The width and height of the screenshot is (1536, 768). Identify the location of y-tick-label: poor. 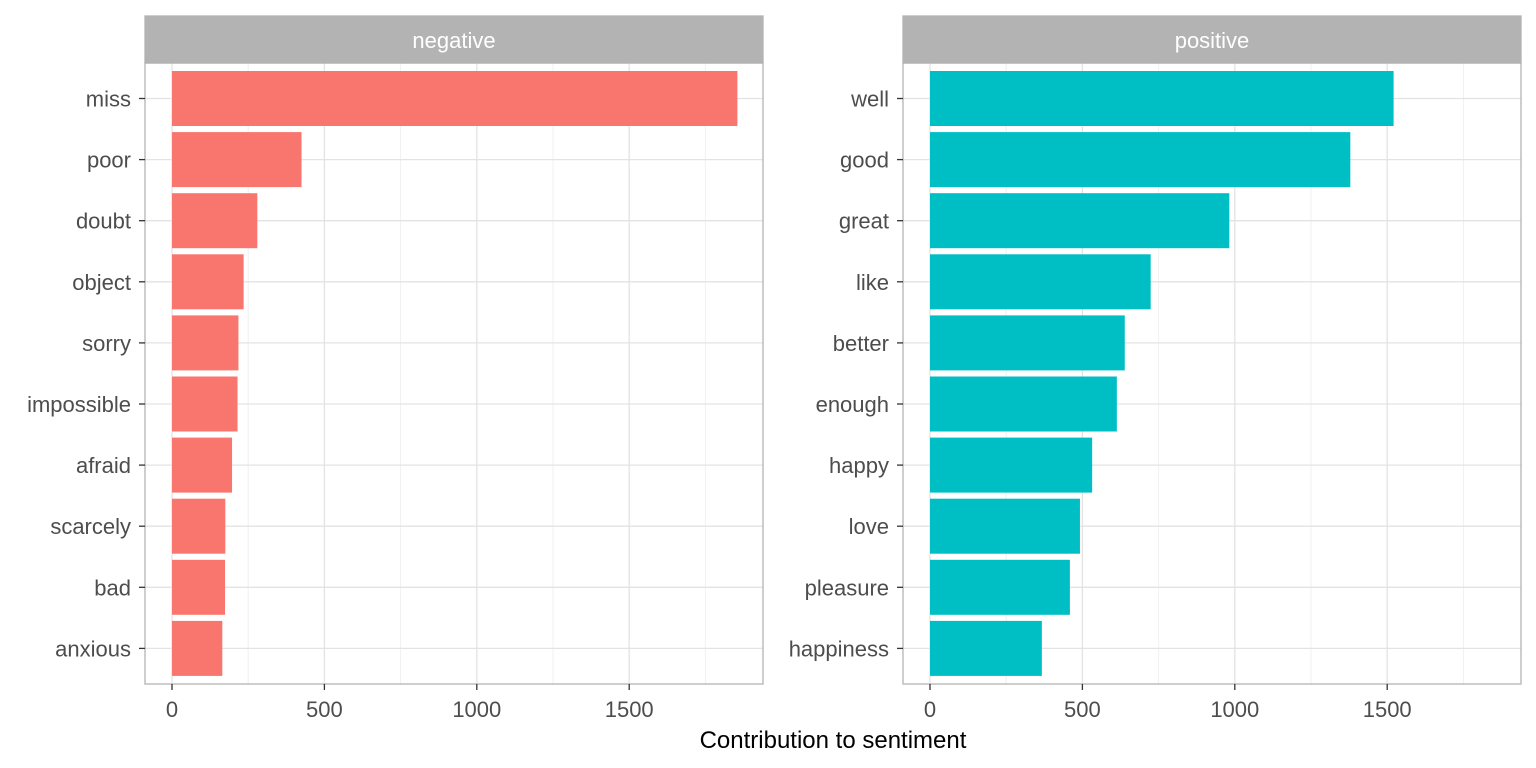
(109, 160).